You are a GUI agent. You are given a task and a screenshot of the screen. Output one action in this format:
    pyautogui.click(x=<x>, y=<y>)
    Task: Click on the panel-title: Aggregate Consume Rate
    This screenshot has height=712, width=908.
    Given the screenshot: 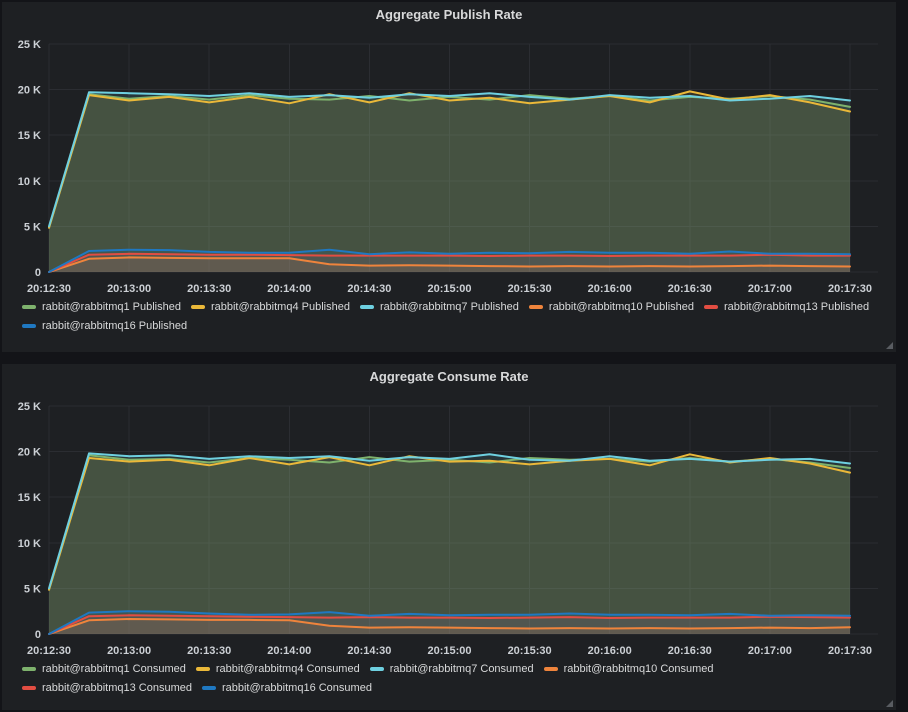 What is the action you would take?
    pyautogui.click(x=449, y=376)
    